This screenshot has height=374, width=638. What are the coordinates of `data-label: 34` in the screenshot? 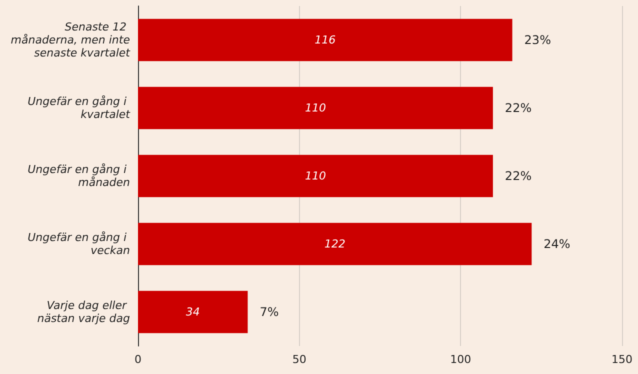 It's located at (193, 312).